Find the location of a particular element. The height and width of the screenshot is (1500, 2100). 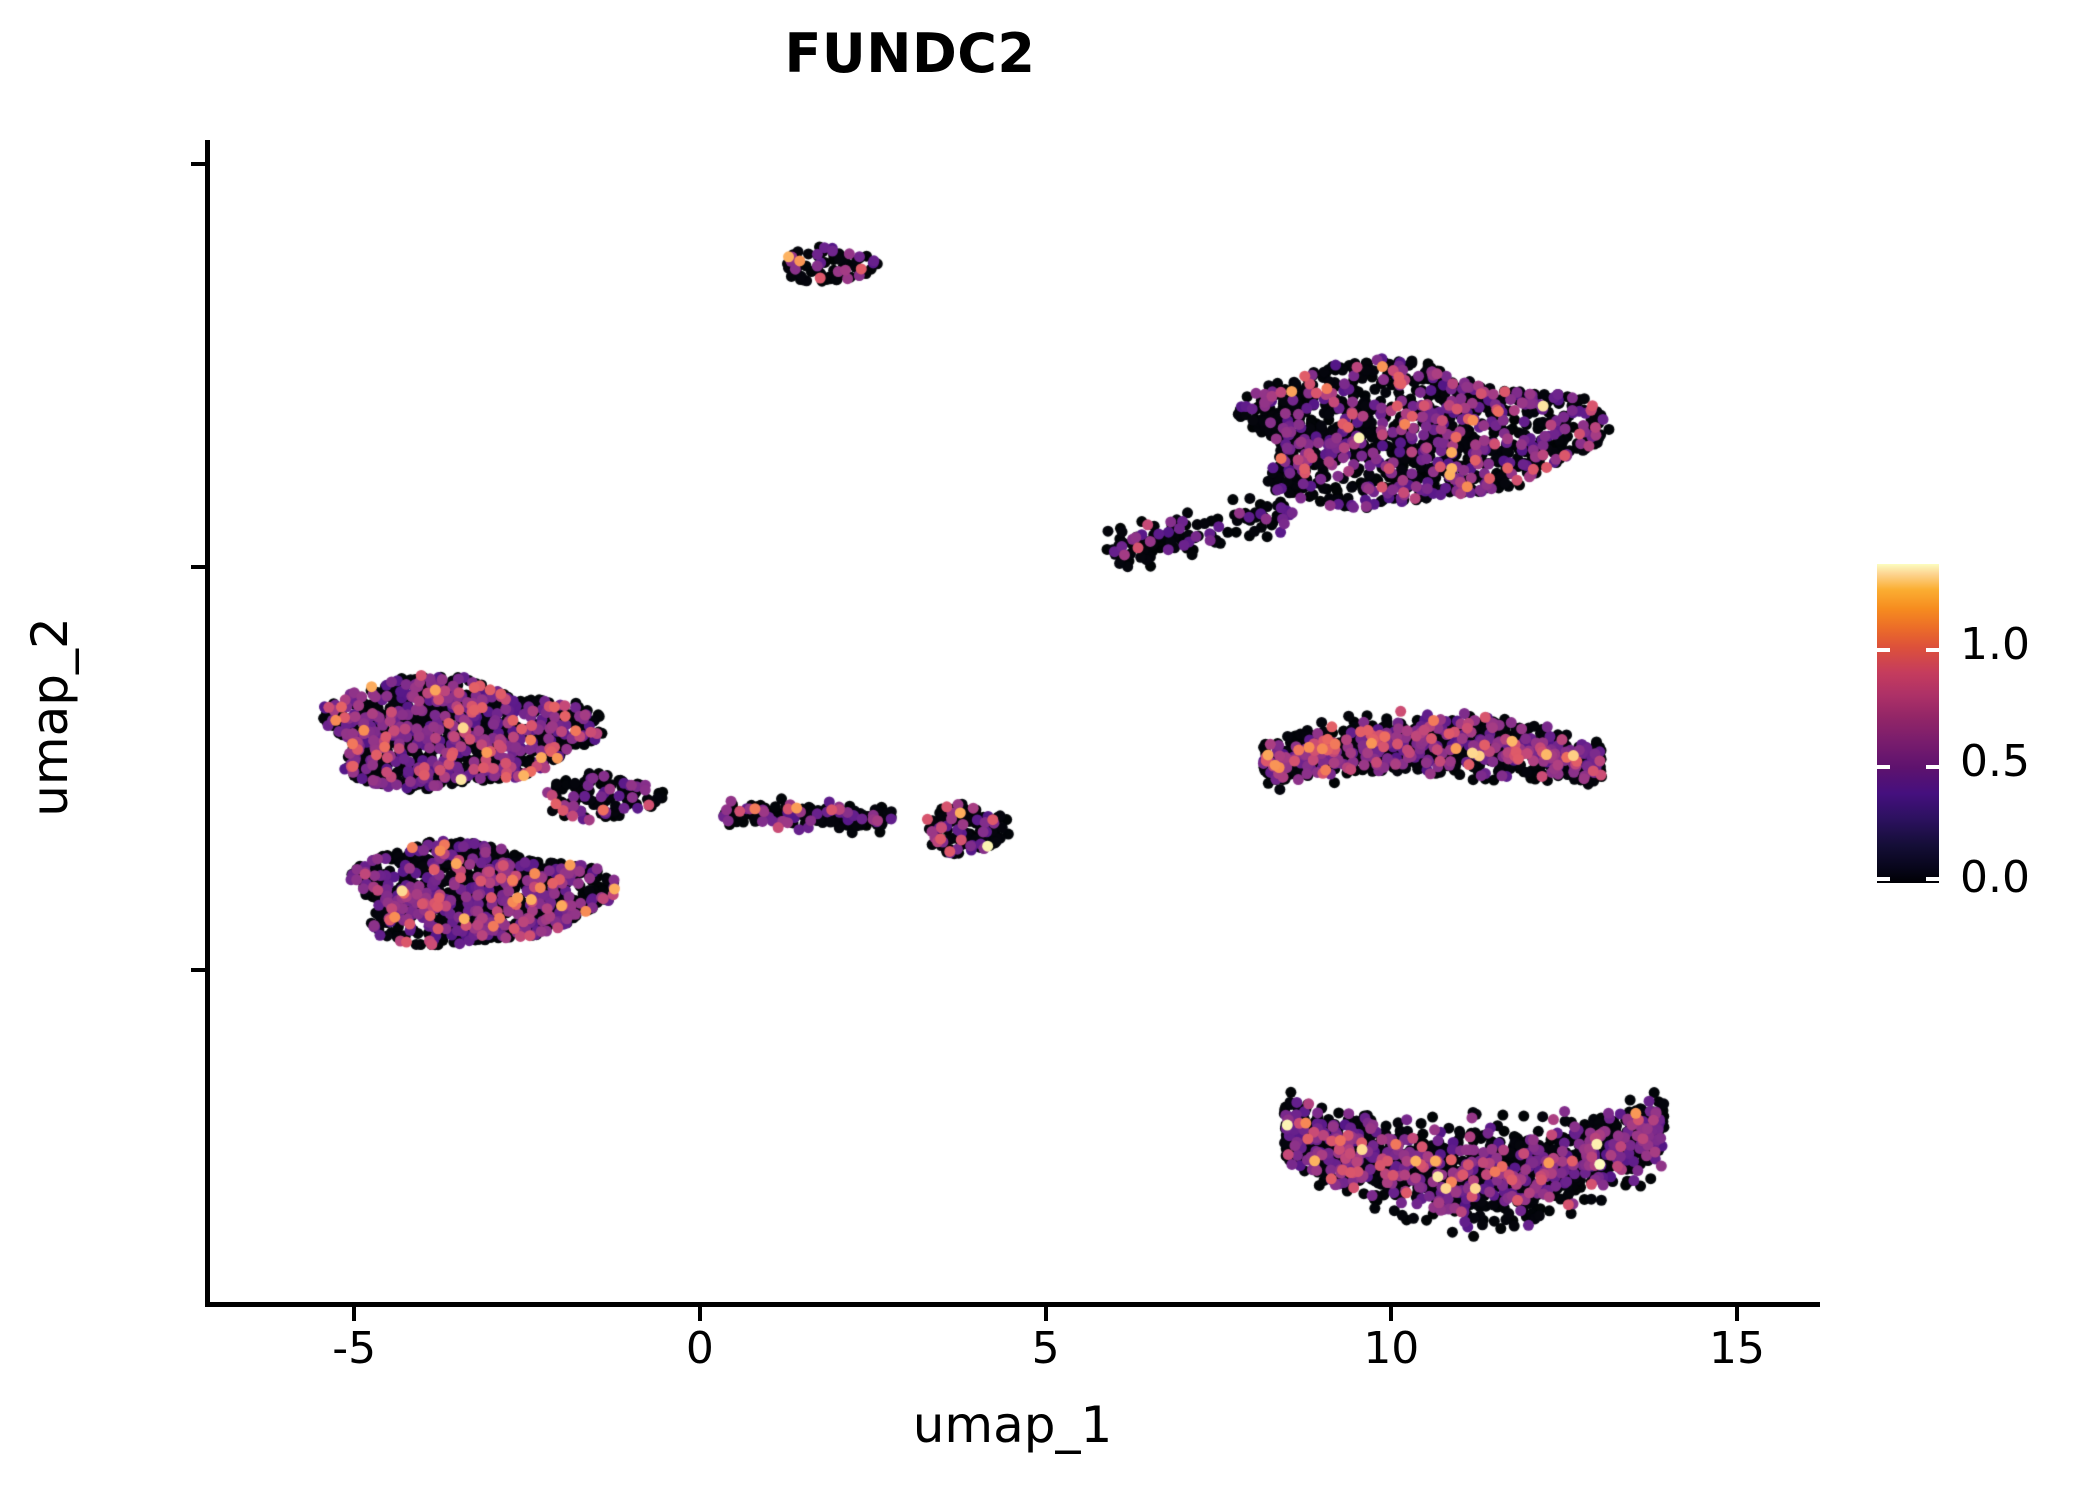

y-axis-spine is located at coordinates (207, 723).